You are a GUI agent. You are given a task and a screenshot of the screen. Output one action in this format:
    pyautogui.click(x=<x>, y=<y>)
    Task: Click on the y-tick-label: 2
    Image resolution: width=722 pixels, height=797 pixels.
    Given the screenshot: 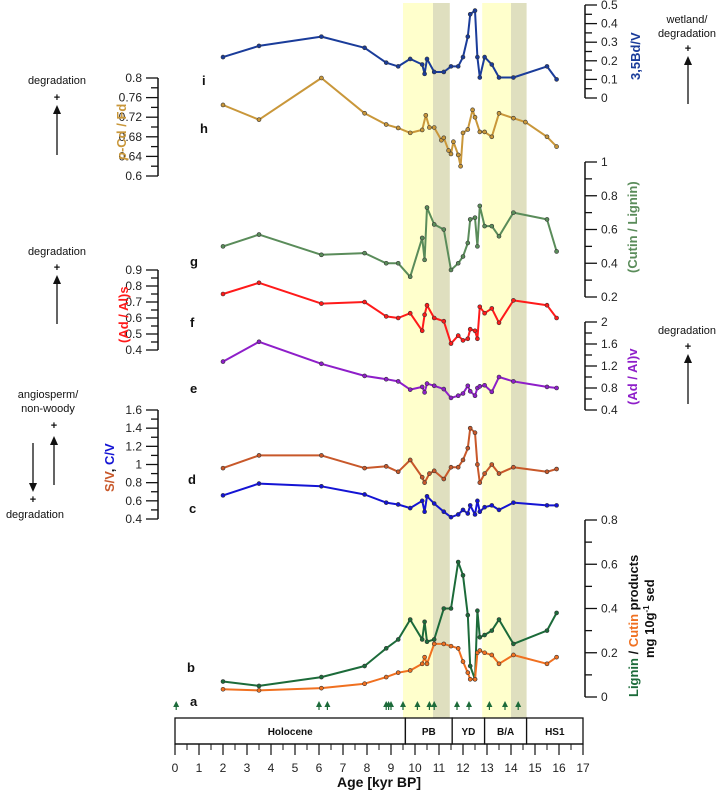 What is the action you would take?
    pyautogui.click(x=604, y=322)
    